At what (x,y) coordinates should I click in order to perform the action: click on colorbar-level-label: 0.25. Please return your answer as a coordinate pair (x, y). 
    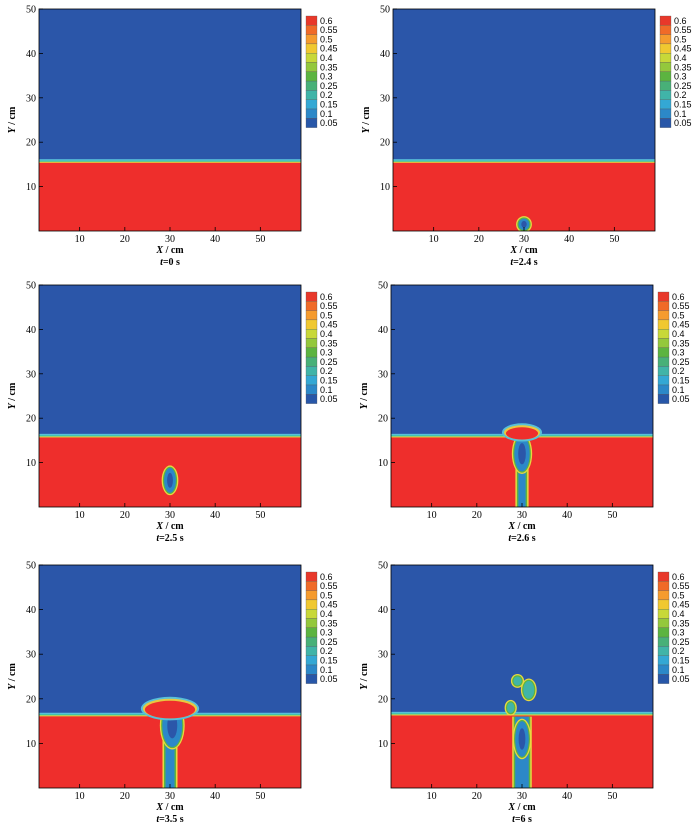
    Looking at the image, I should click on (683, 86).